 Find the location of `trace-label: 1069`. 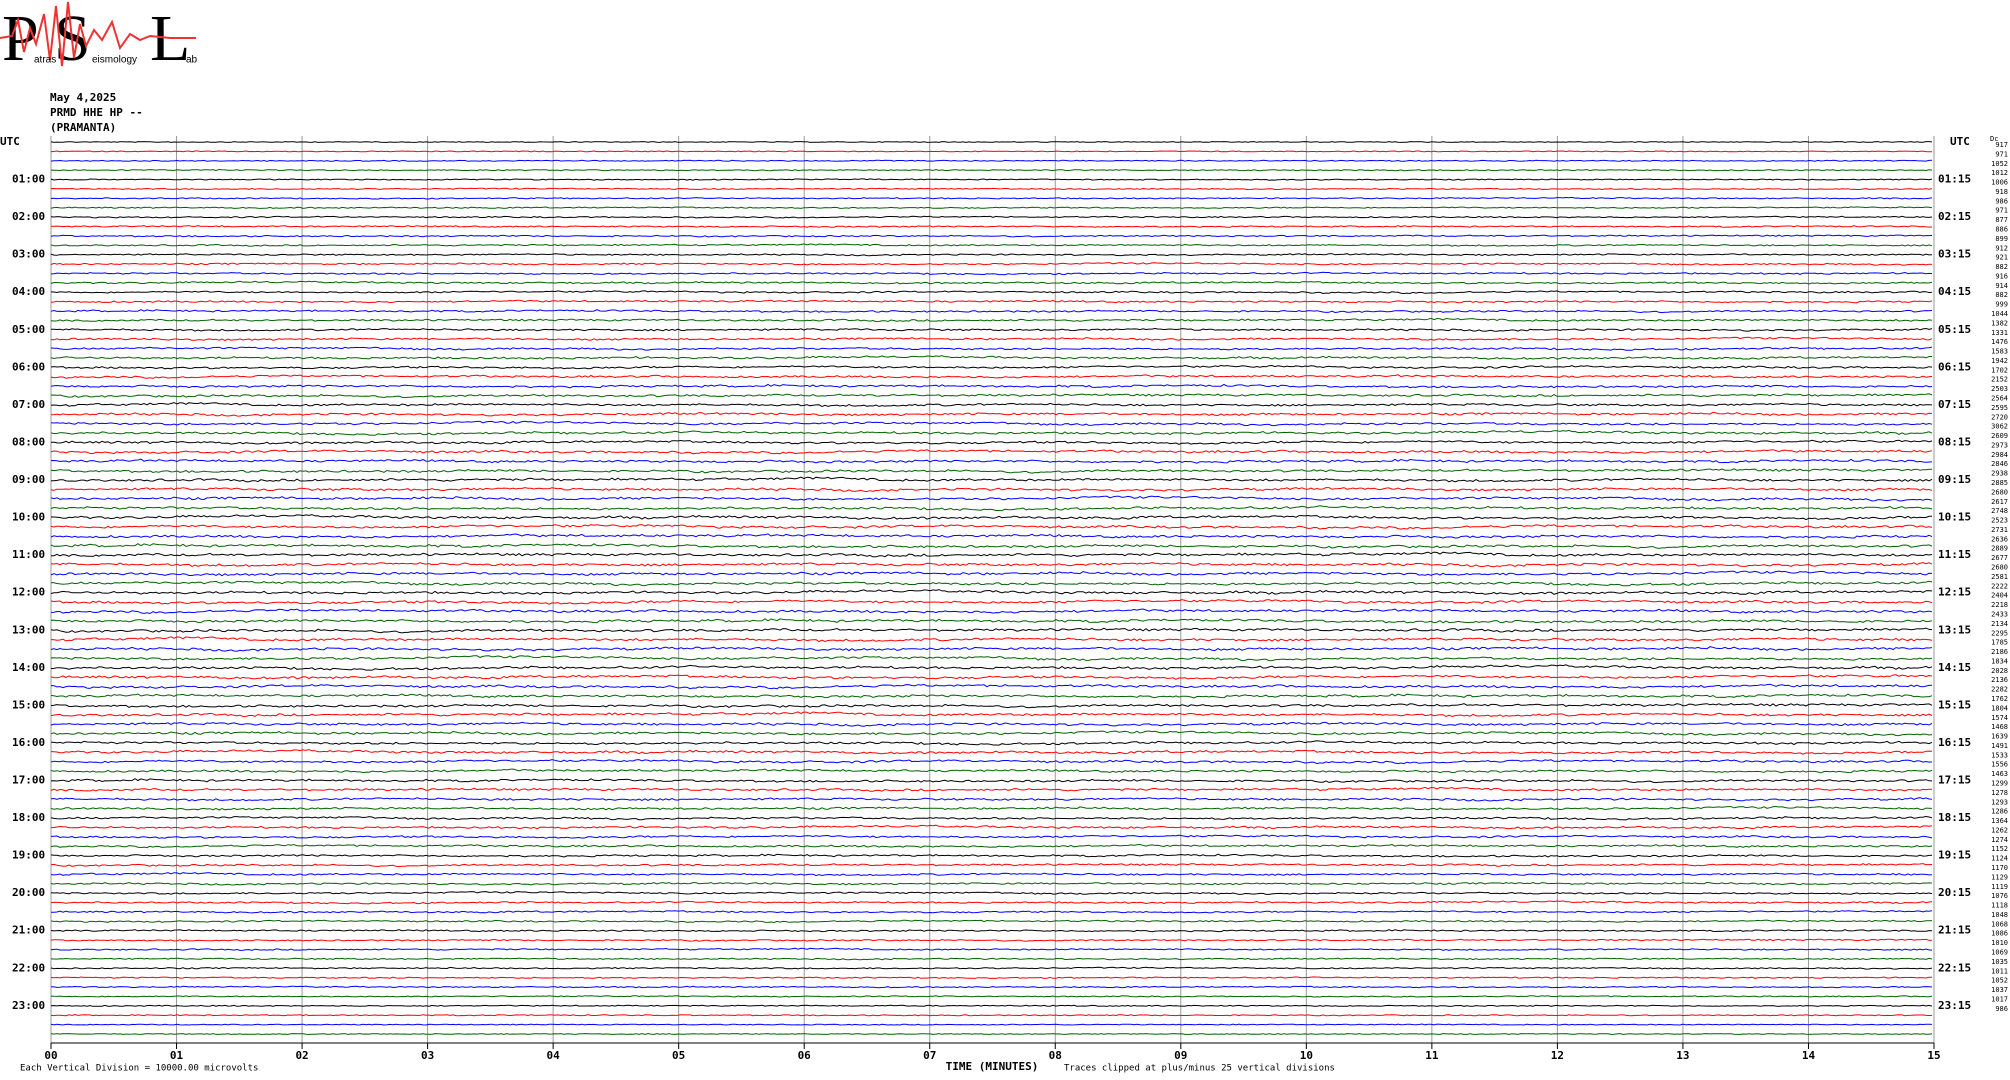

trace-label: 1069 is located at coordinates (1999, 952).